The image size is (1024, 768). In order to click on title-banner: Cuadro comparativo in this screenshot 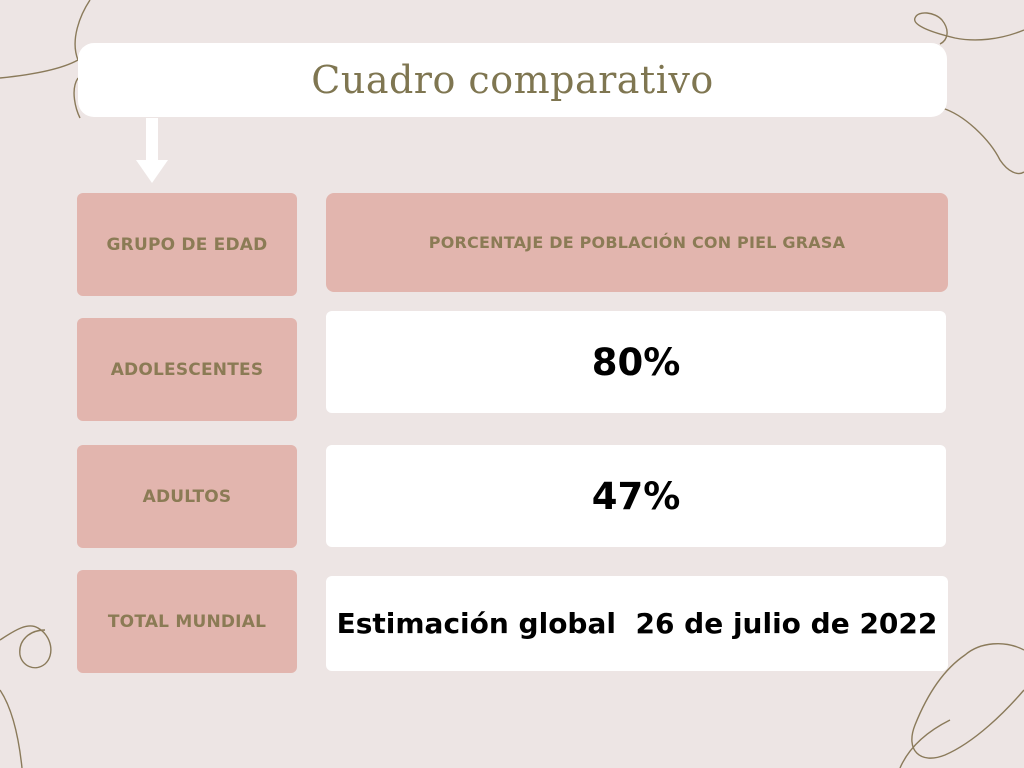, I will do `click(512, 80)`.